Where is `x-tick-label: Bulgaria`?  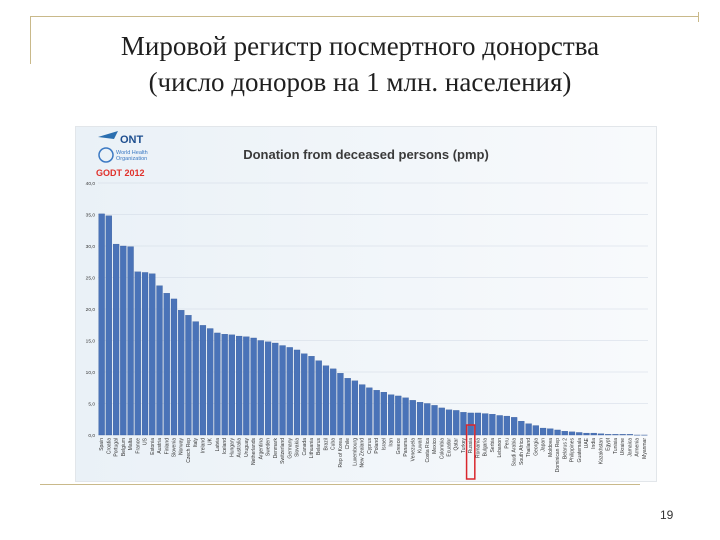 x-tick-label: Bulgaria is located at coordinates (486, 447).